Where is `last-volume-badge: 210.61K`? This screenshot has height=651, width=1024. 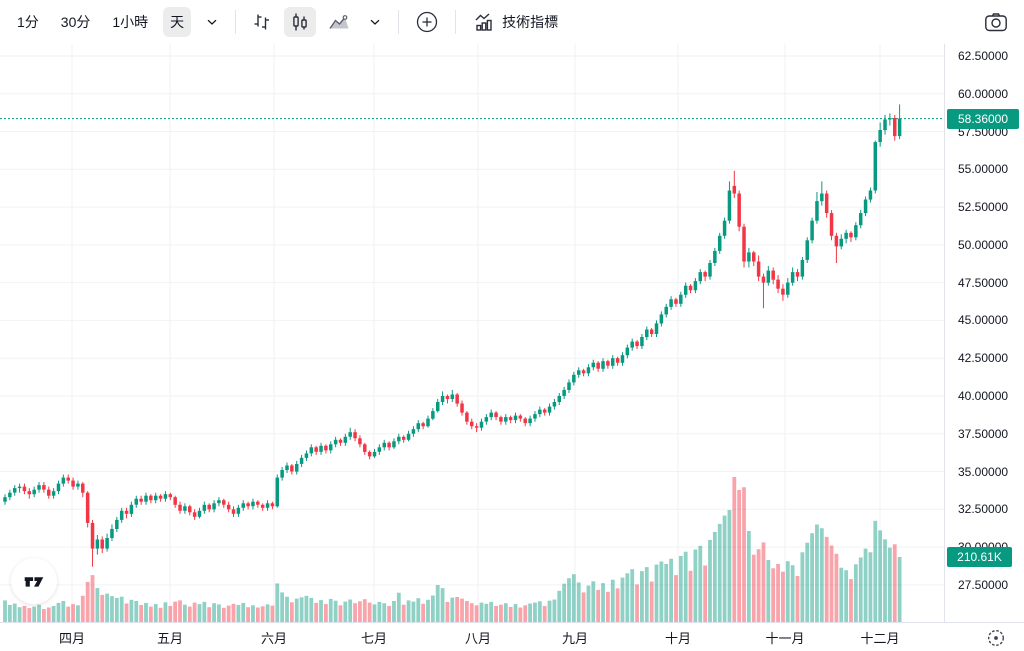 last-volume-badge: 210.61K is located at coordinates (979, 557).